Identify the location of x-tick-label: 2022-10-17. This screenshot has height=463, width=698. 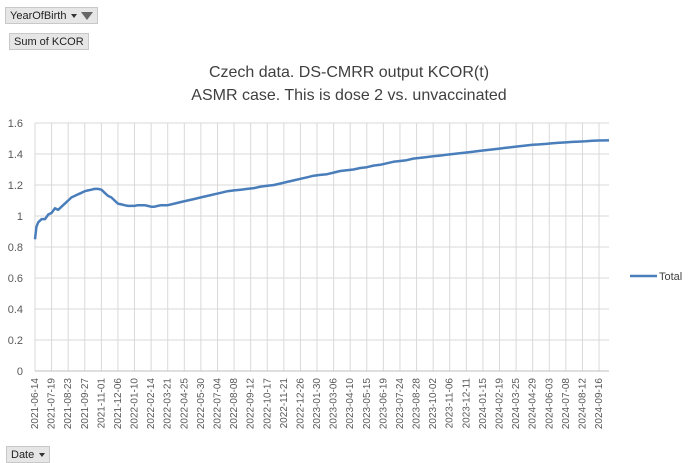
(267, 404).